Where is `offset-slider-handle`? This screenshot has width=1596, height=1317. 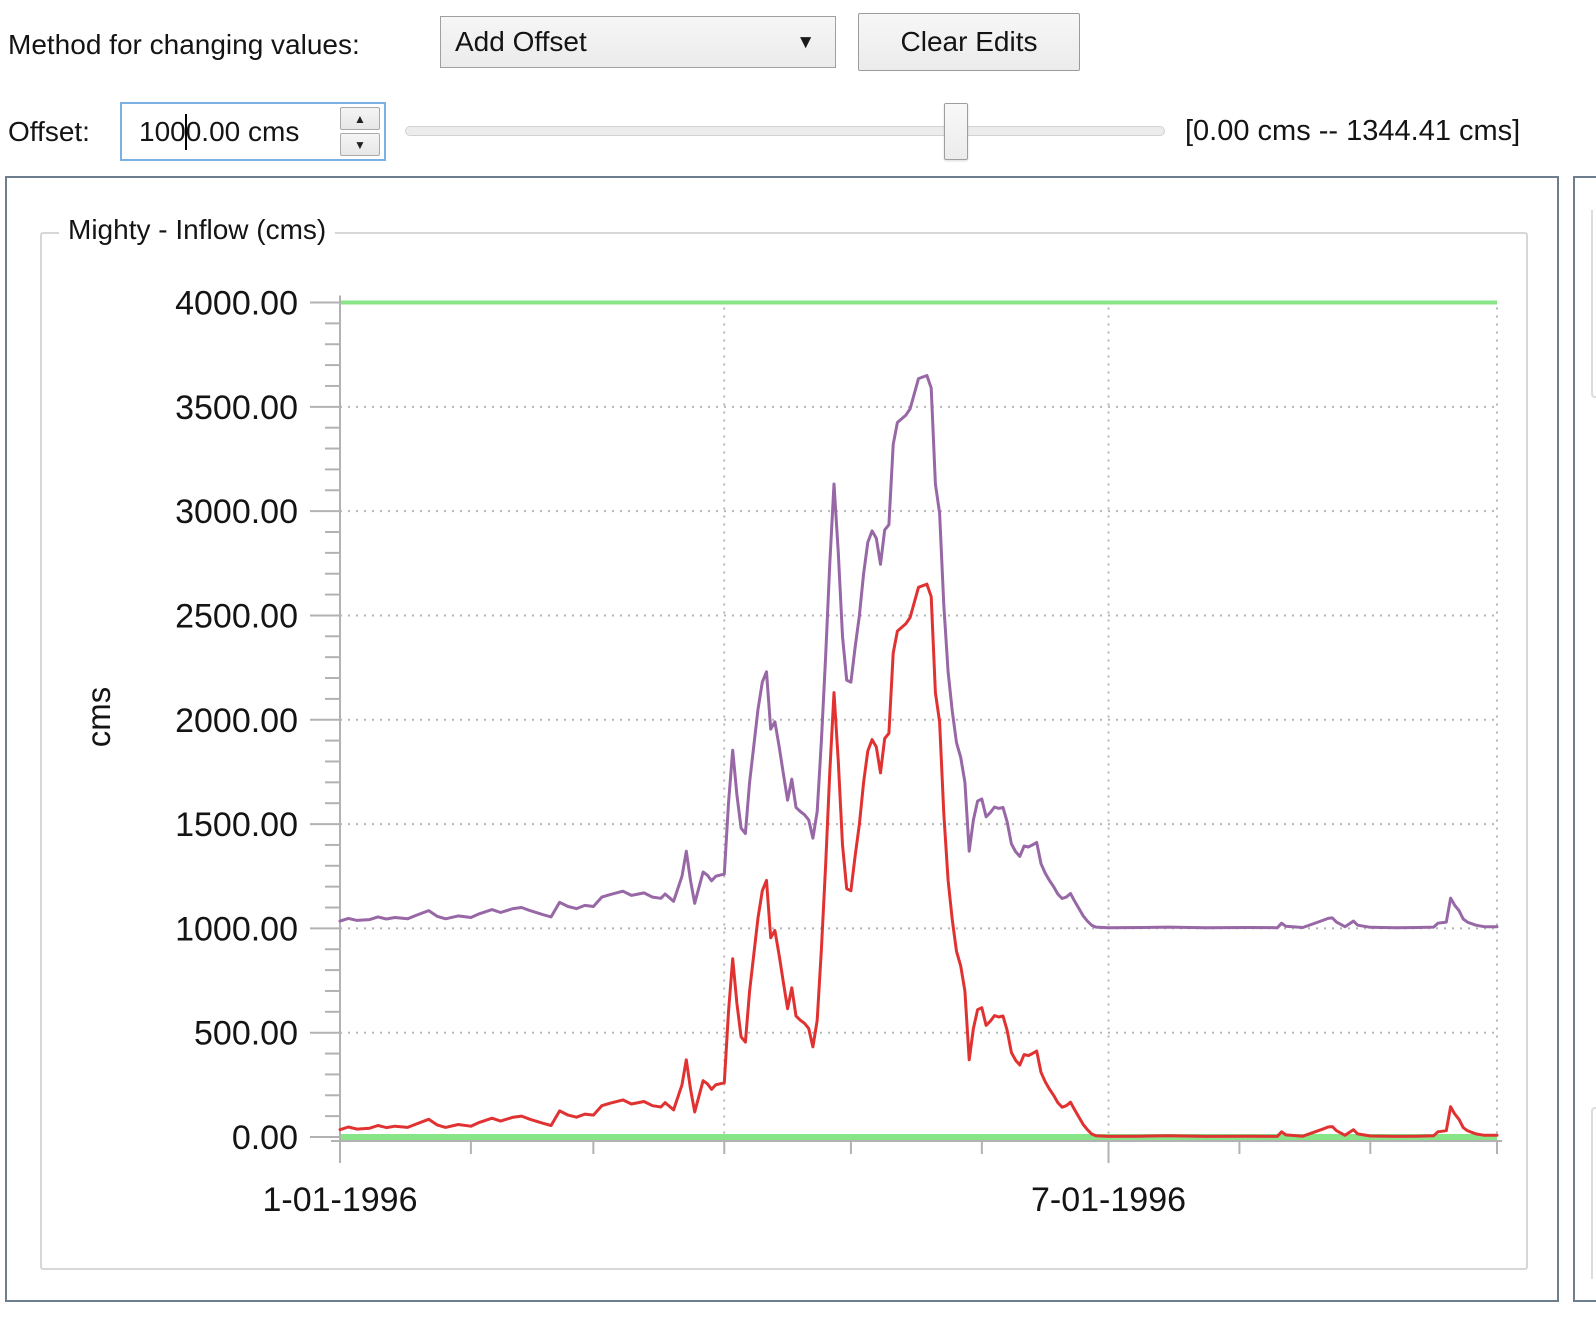 offset-slider-handle is located at coordinates (956, 131).